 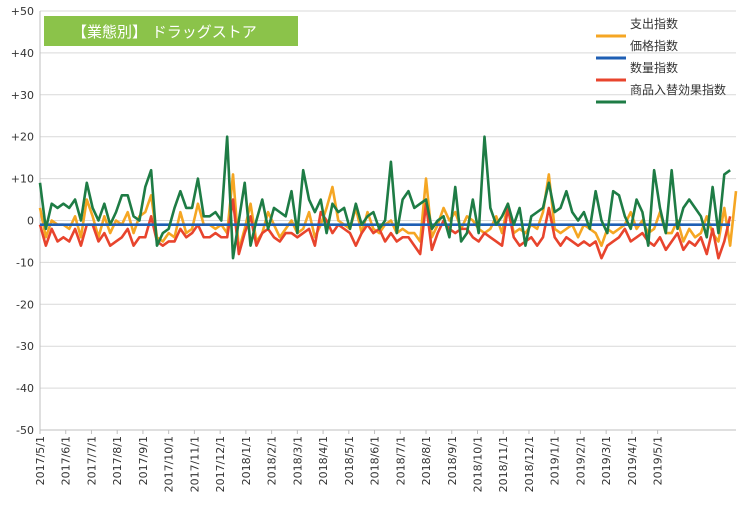 I want to click on y-tick-label: -20, so click(x=25, y=304).